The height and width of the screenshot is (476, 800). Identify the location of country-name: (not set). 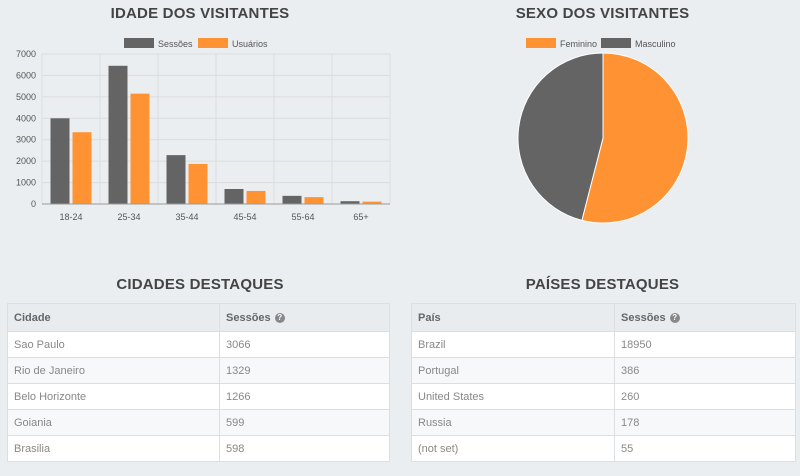
(513, 448).